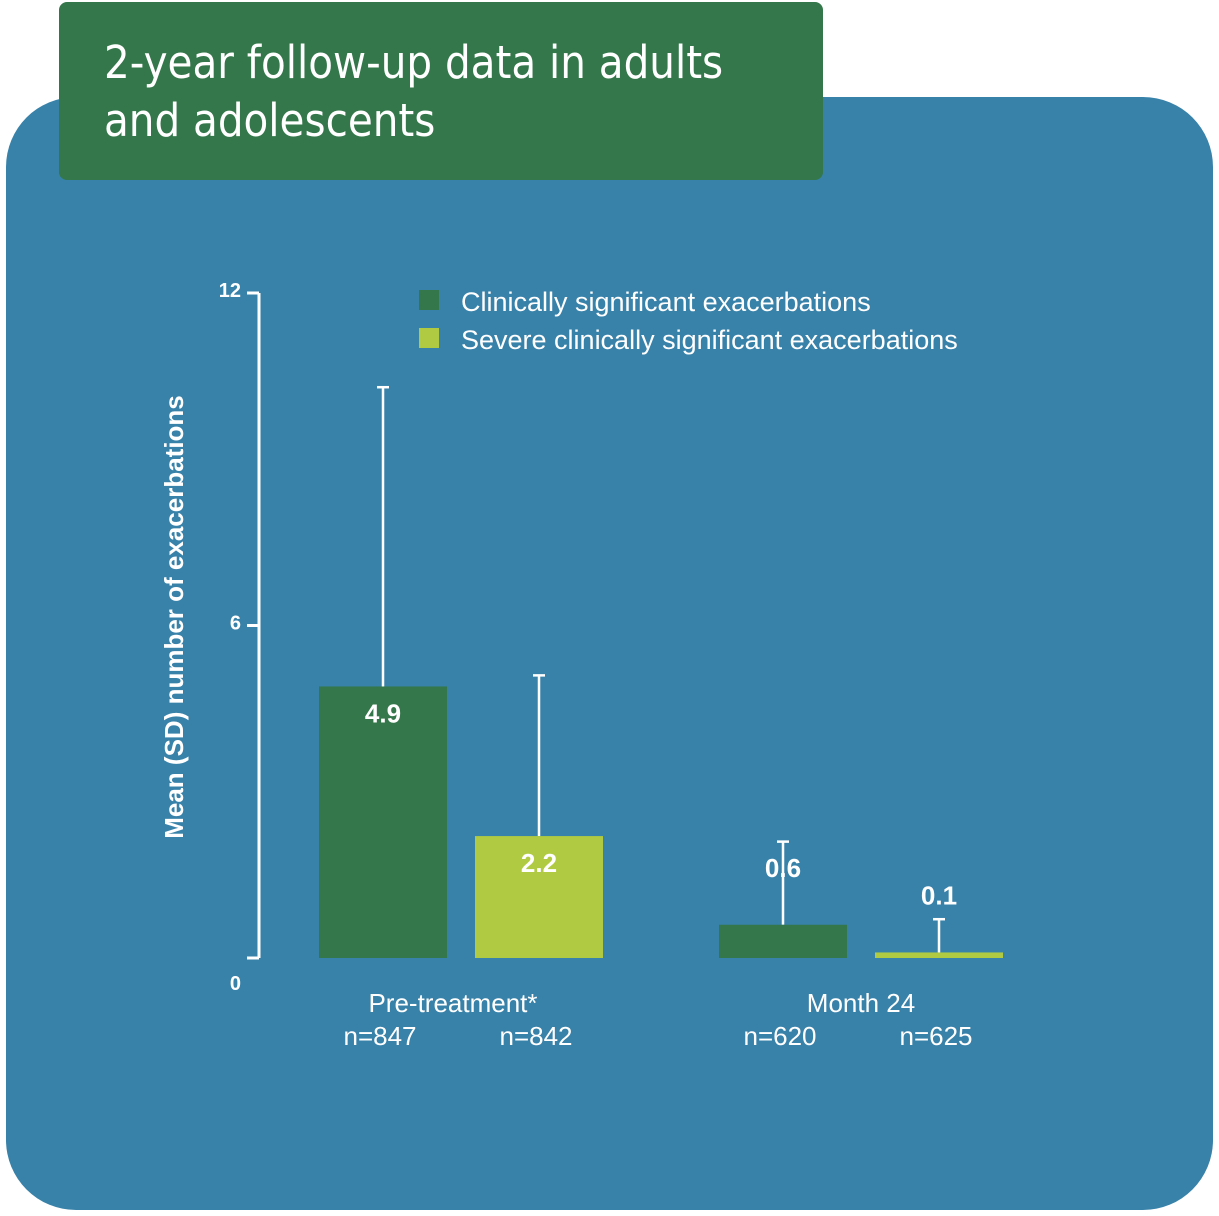 The image size is (1219, 1216). I want to click on chart-title-line-2: and adolescents, so click(270, 120).